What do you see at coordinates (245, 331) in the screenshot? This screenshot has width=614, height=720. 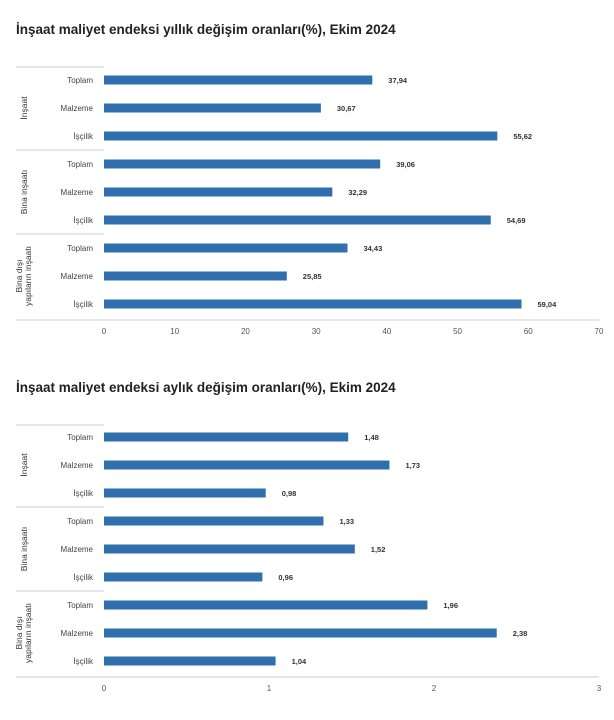 I see `x-tick-label: 20` at bounding box center [245, 331].